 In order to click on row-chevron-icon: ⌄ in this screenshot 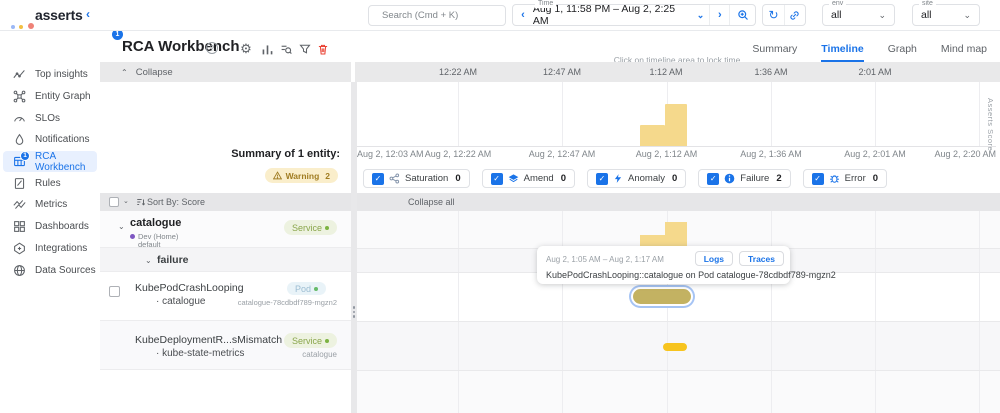, I will do `click(121, 226)`.